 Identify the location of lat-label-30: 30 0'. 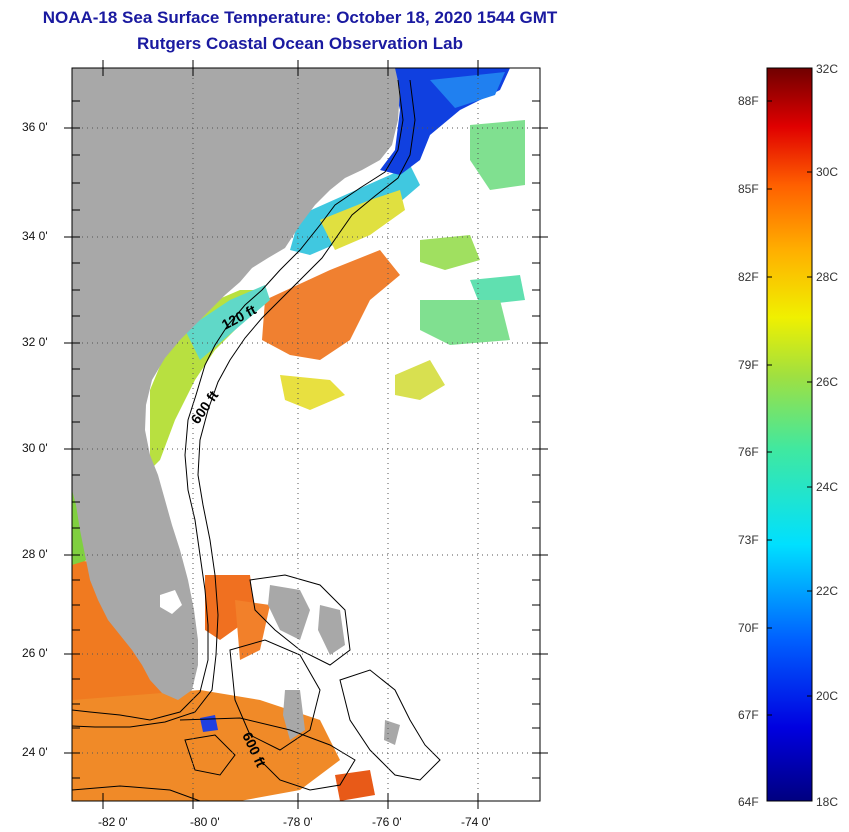
(35, 448).